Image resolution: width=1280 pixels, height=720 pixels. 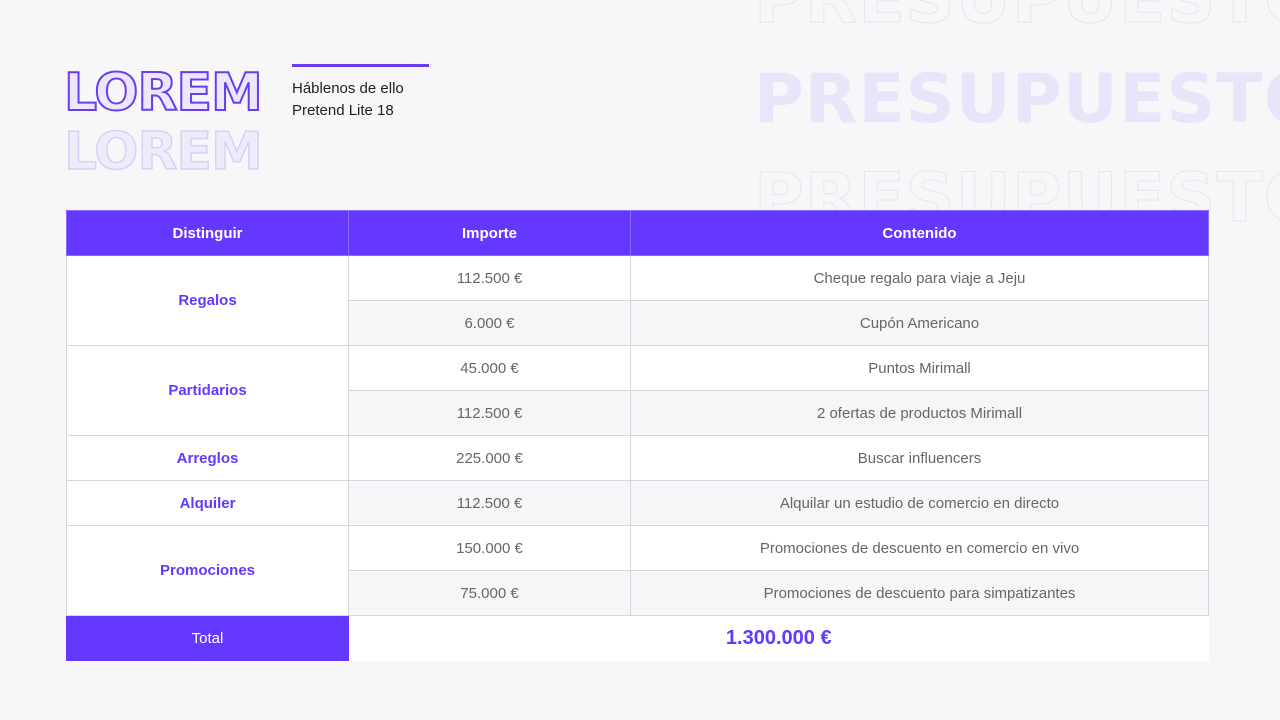 I want to click on table-row: Arreglos 225.000 € Buscar influencers, so click(x=637, y=458).